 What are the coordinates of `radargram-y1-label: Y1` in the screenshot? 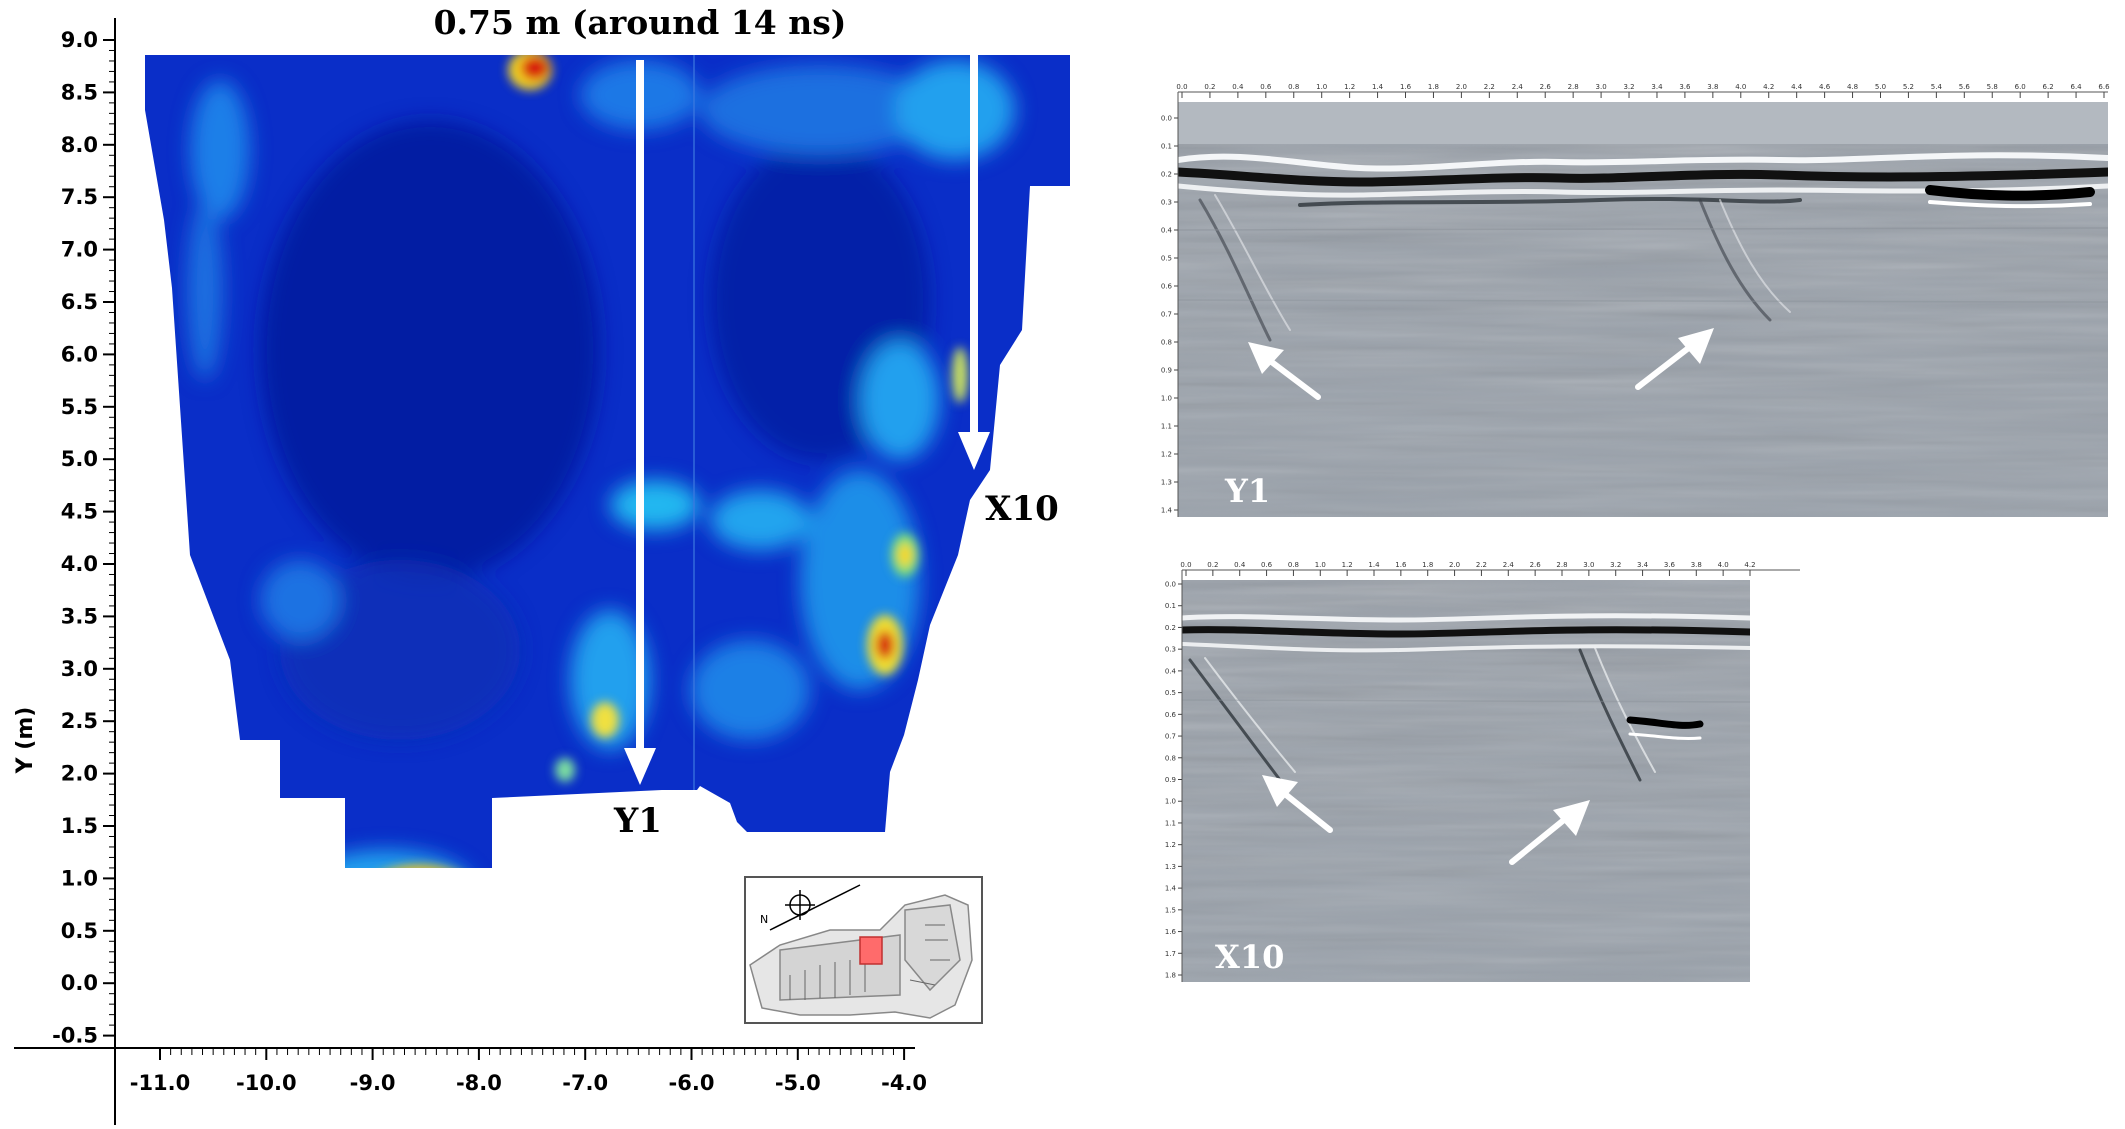 It's located at (1247, 491).